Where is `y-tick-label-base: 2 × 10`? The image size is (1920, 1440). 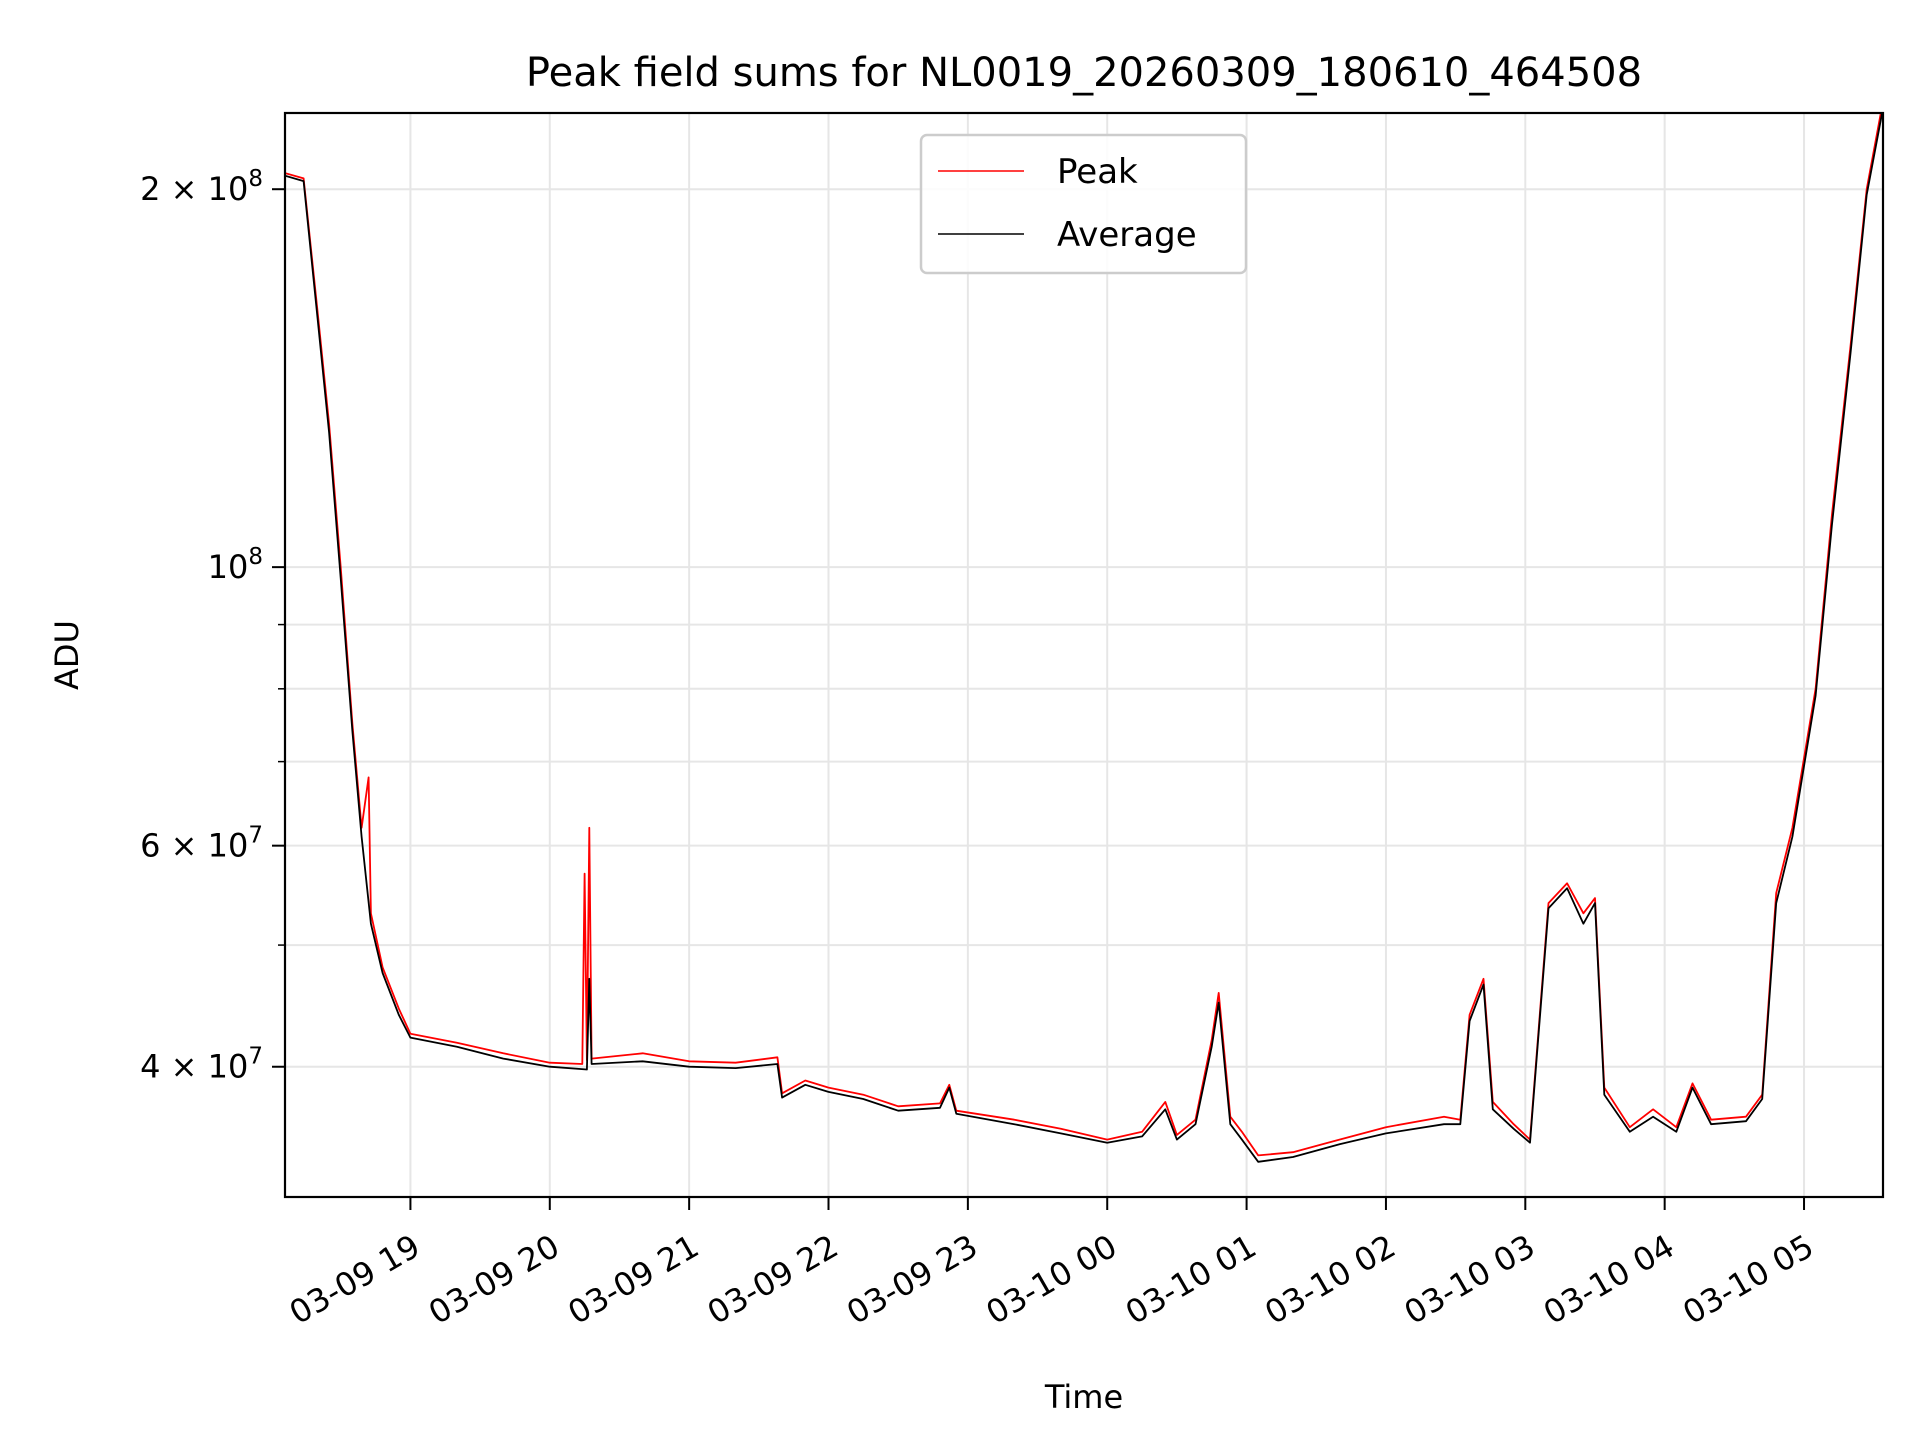 y-tick-label-base: 2 × 10 is located at coordinates (194, 189).